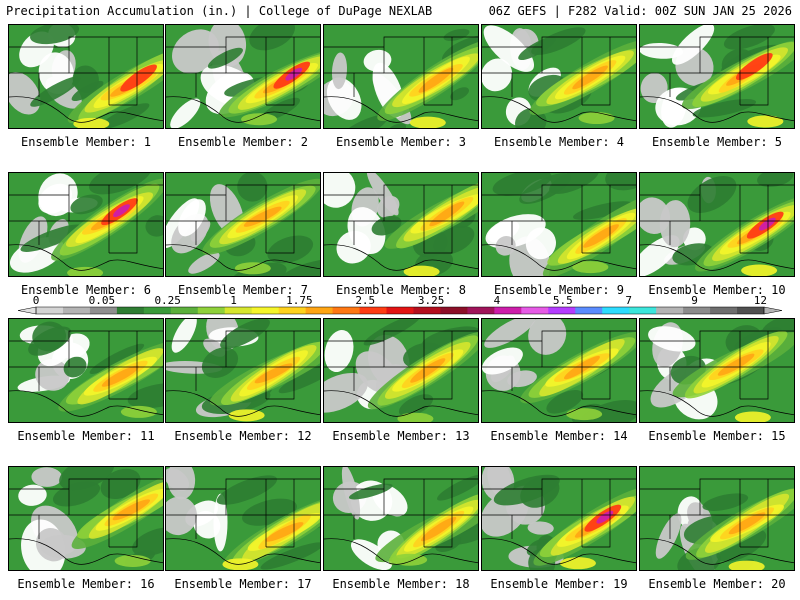 Image resolution: width=800 pixels, height=600 pixels. What do you see at coordinates (773, 310) in the screenshot?
I see `legend-right-arrow` at bounding box center [773, 310].